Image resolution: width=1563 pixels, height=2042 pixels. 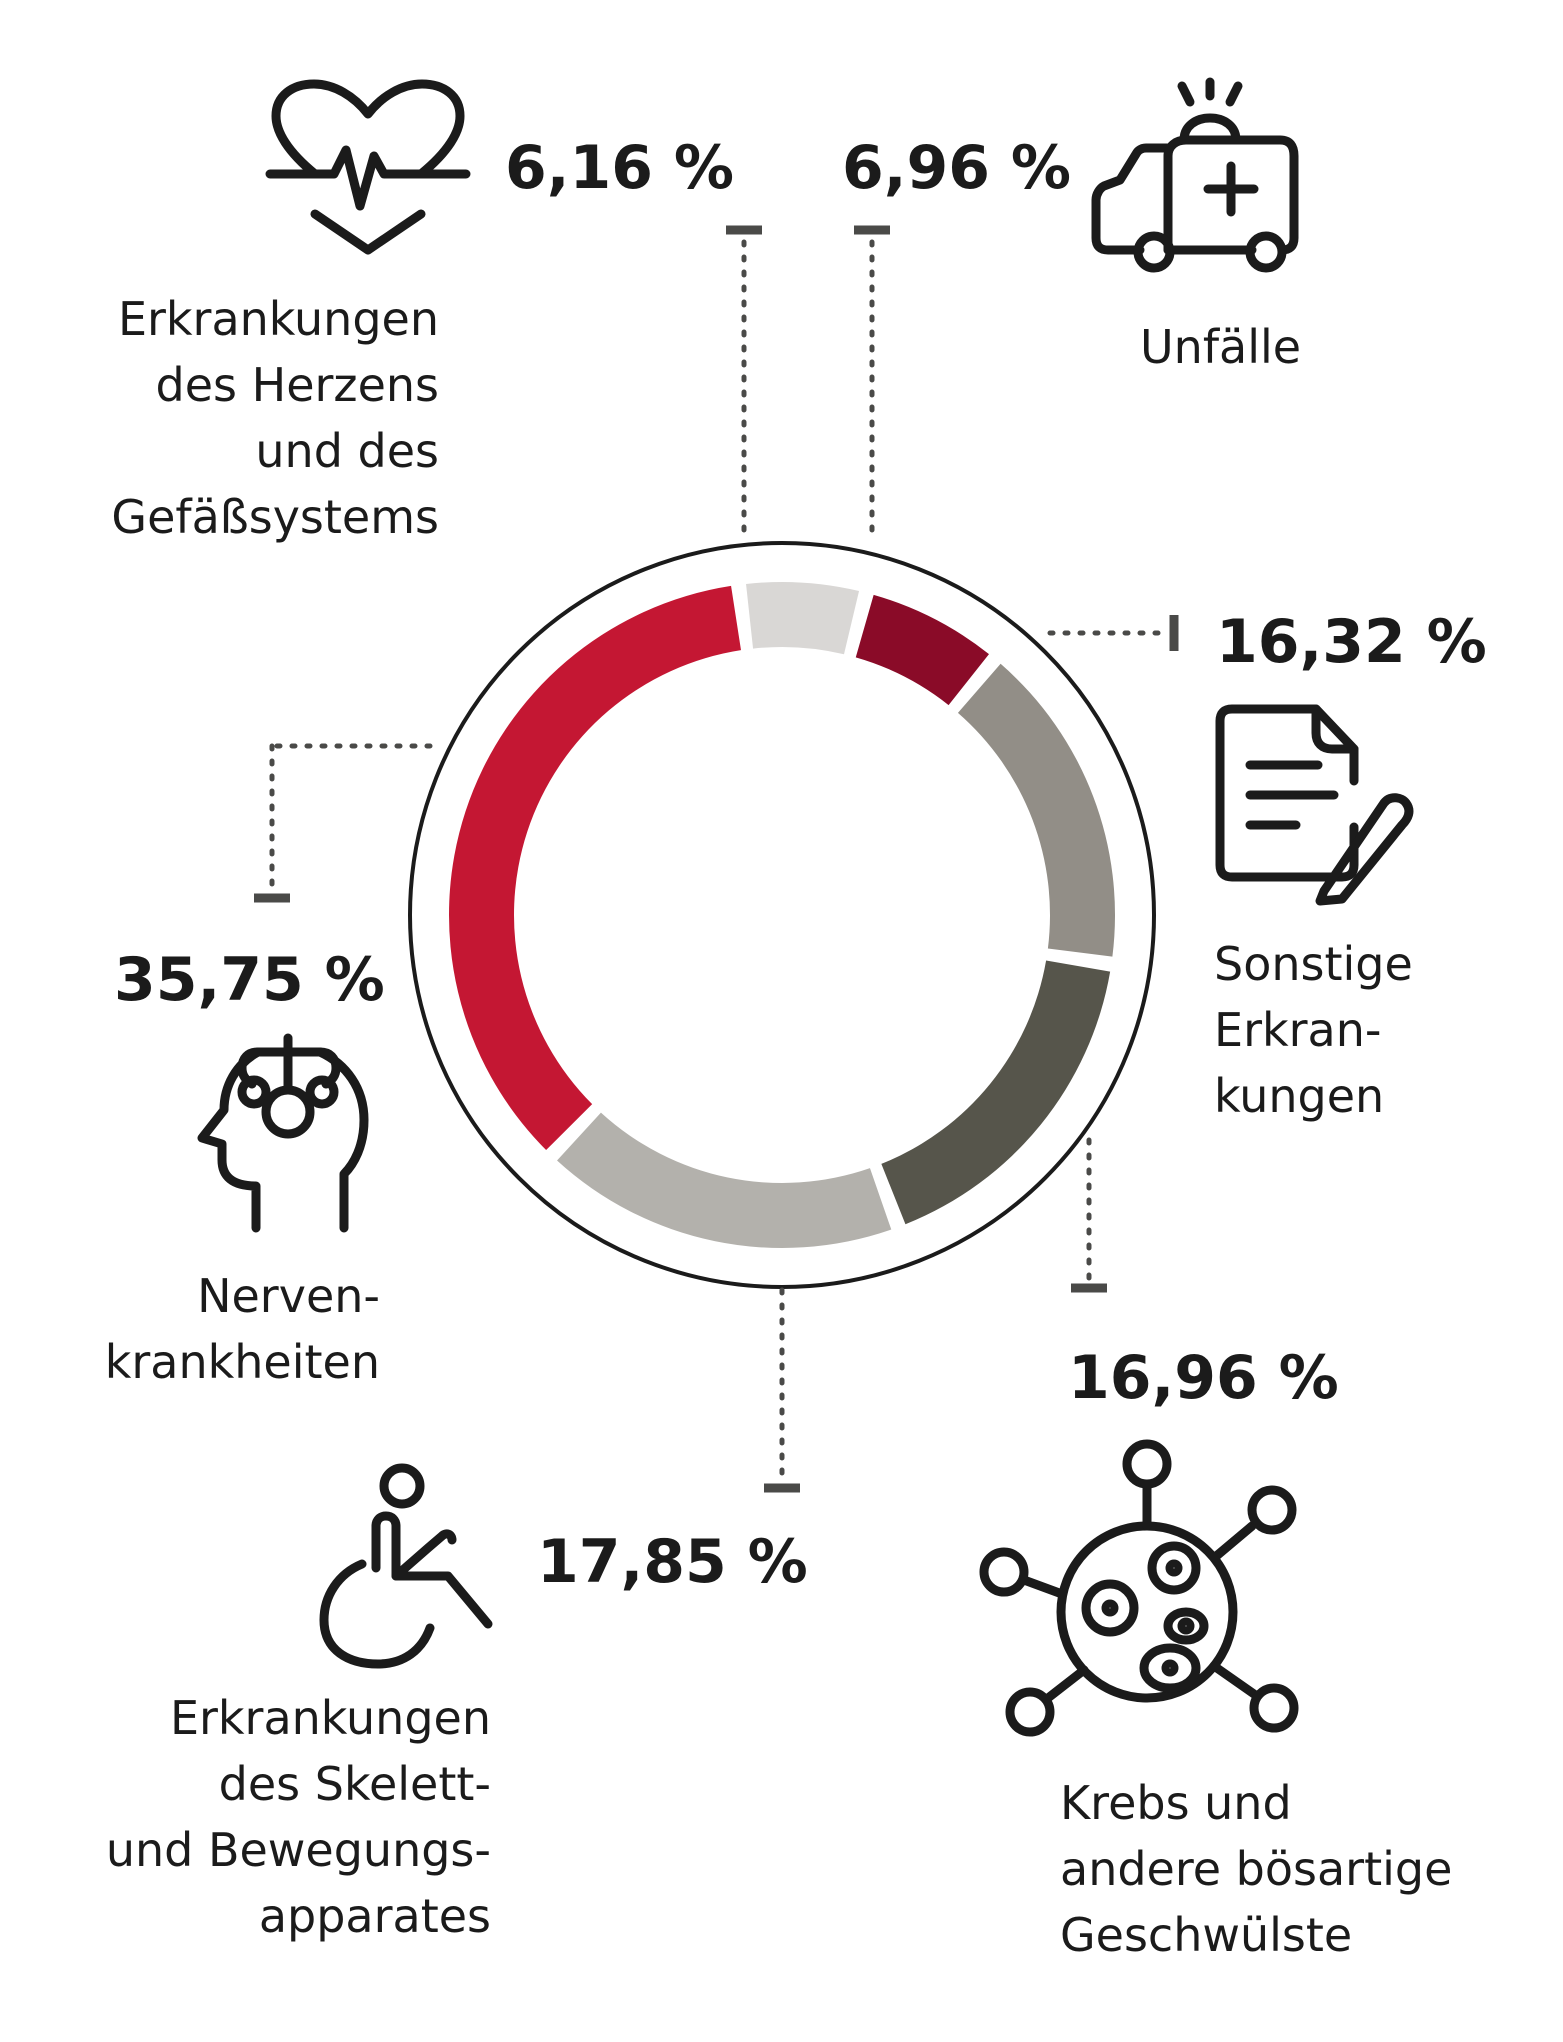 I want to click on heart-pulse-icon, so click(x=368, y=167).